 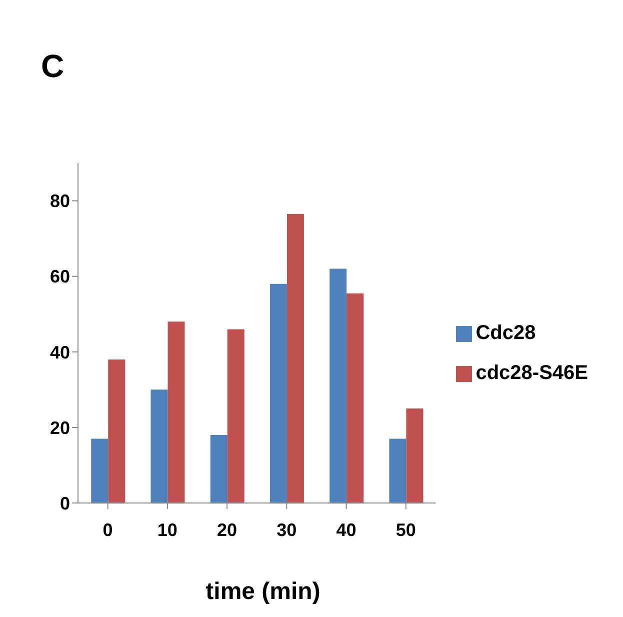 What do you see at coordinates (60, 352) in the screenshot?
I see `y-tick-label: 40` at bounding box center [60, 352].